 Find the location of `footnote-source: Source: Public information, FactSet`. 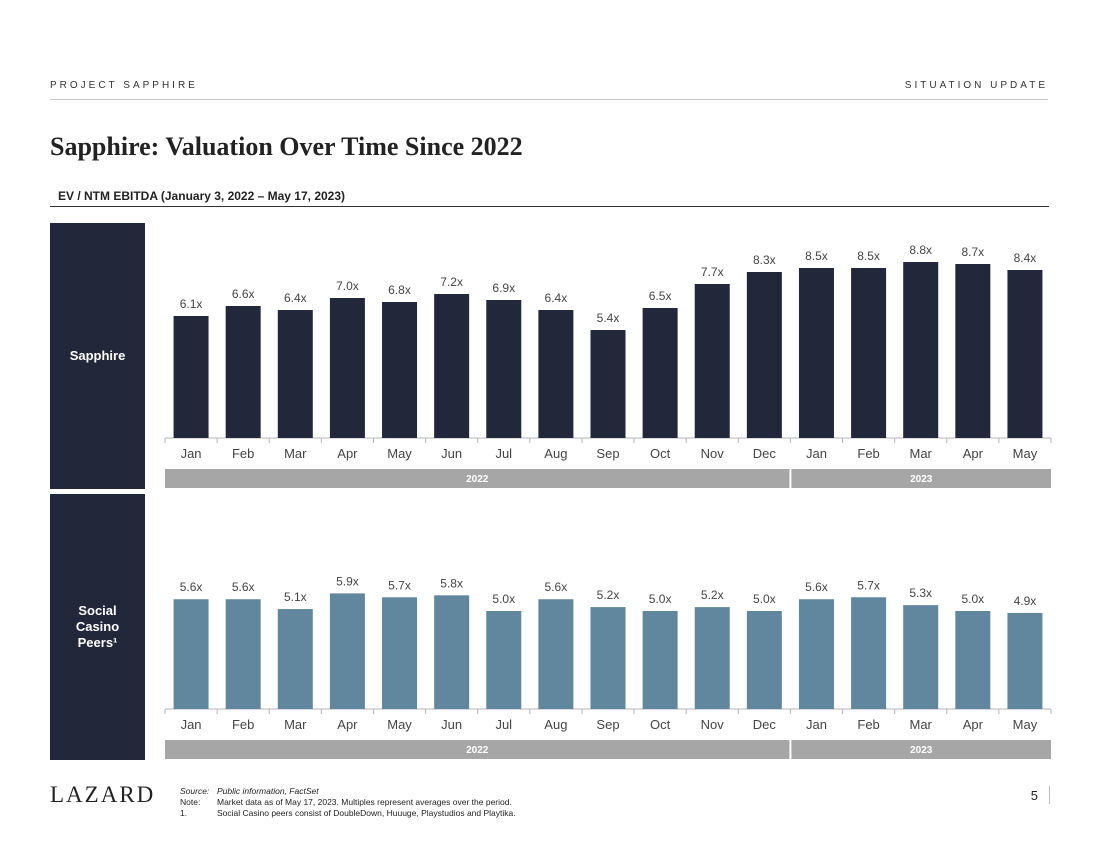

footnote-source: Source: Public information, FactSet is located at coordinates (348, 791).